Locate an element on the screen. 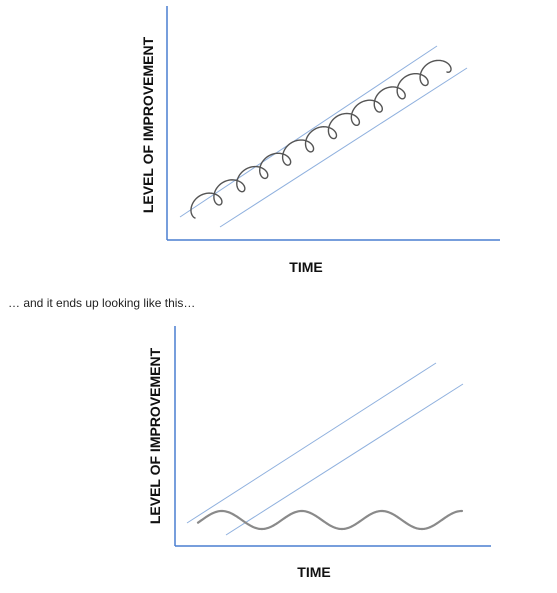 The width and height of the screenshot is (557, 593). spiral-curve is located at coordinates (321, 139).